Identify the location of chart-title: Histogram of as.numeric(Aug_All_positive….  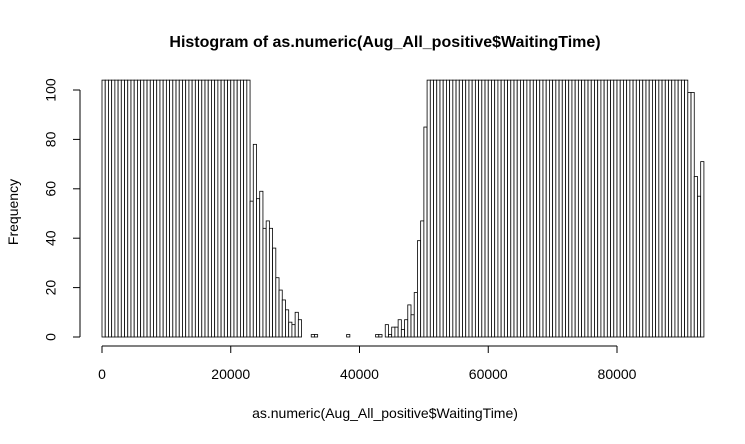
(384, 42).